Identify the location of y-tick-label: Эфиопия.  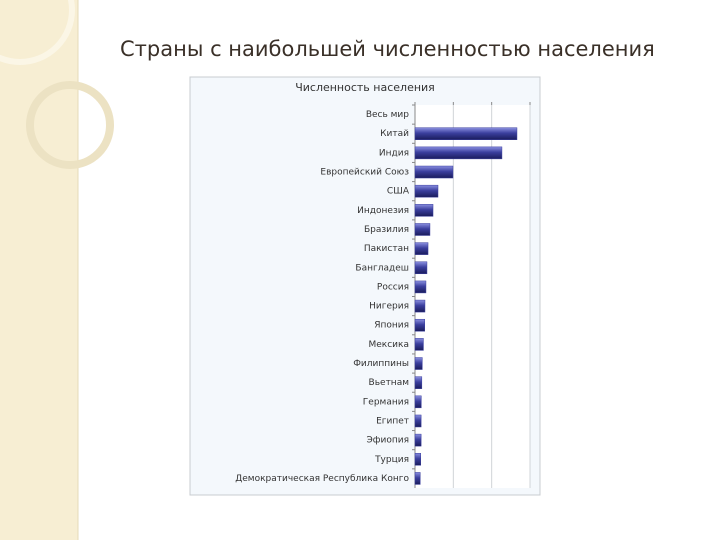
(388, 441).